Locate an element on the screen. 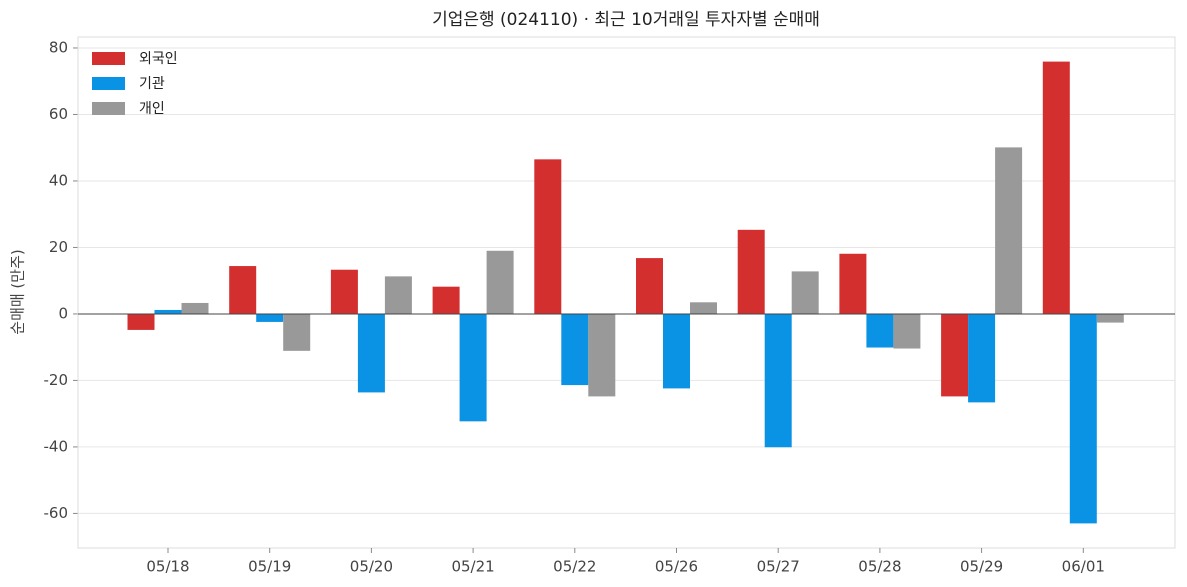 The height and width of the screenshot is (587, 1187). y-tick-label: 20 is located at coordinates (58, 247).